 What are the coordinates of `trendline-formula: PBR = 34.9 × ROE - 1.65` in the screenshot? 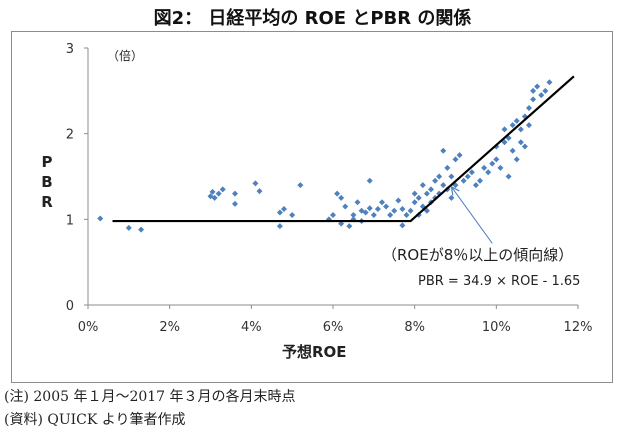 It's located at (499, 281).